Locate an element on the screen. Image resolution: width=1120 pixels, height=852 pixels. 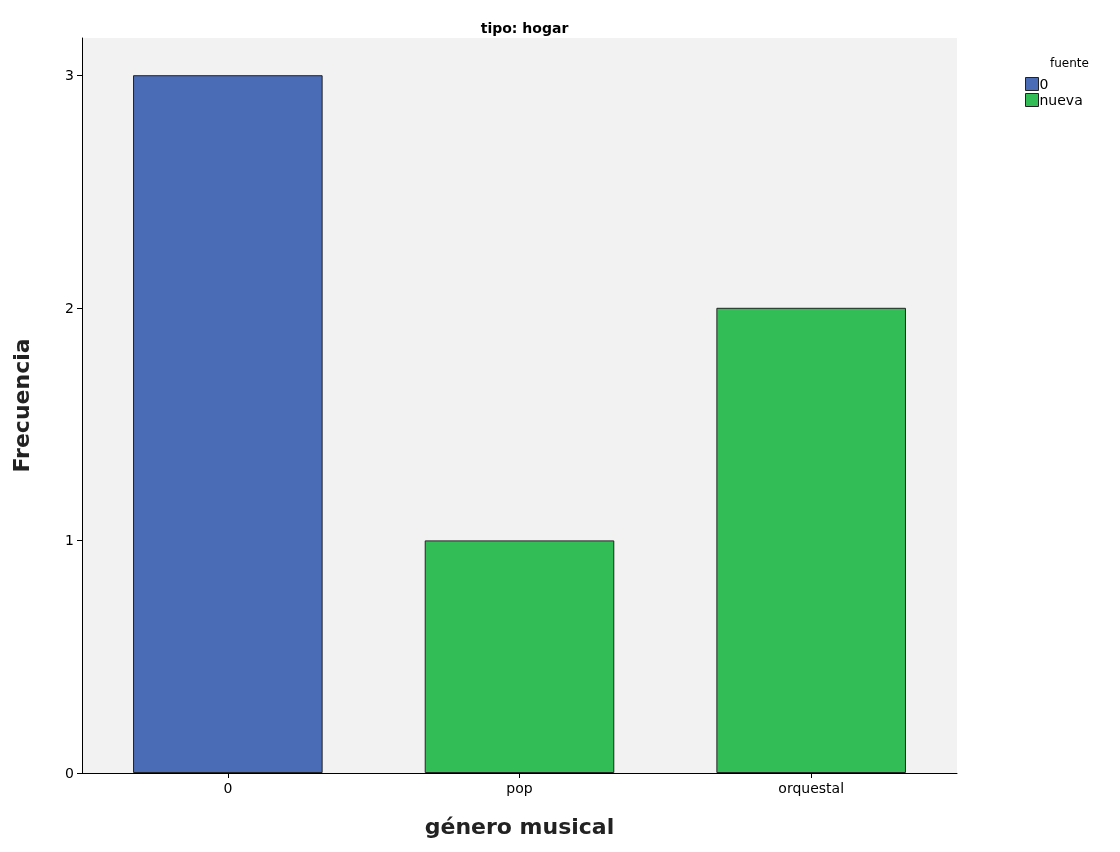
legend-title: fuente is located at coordinates (1069, 63).